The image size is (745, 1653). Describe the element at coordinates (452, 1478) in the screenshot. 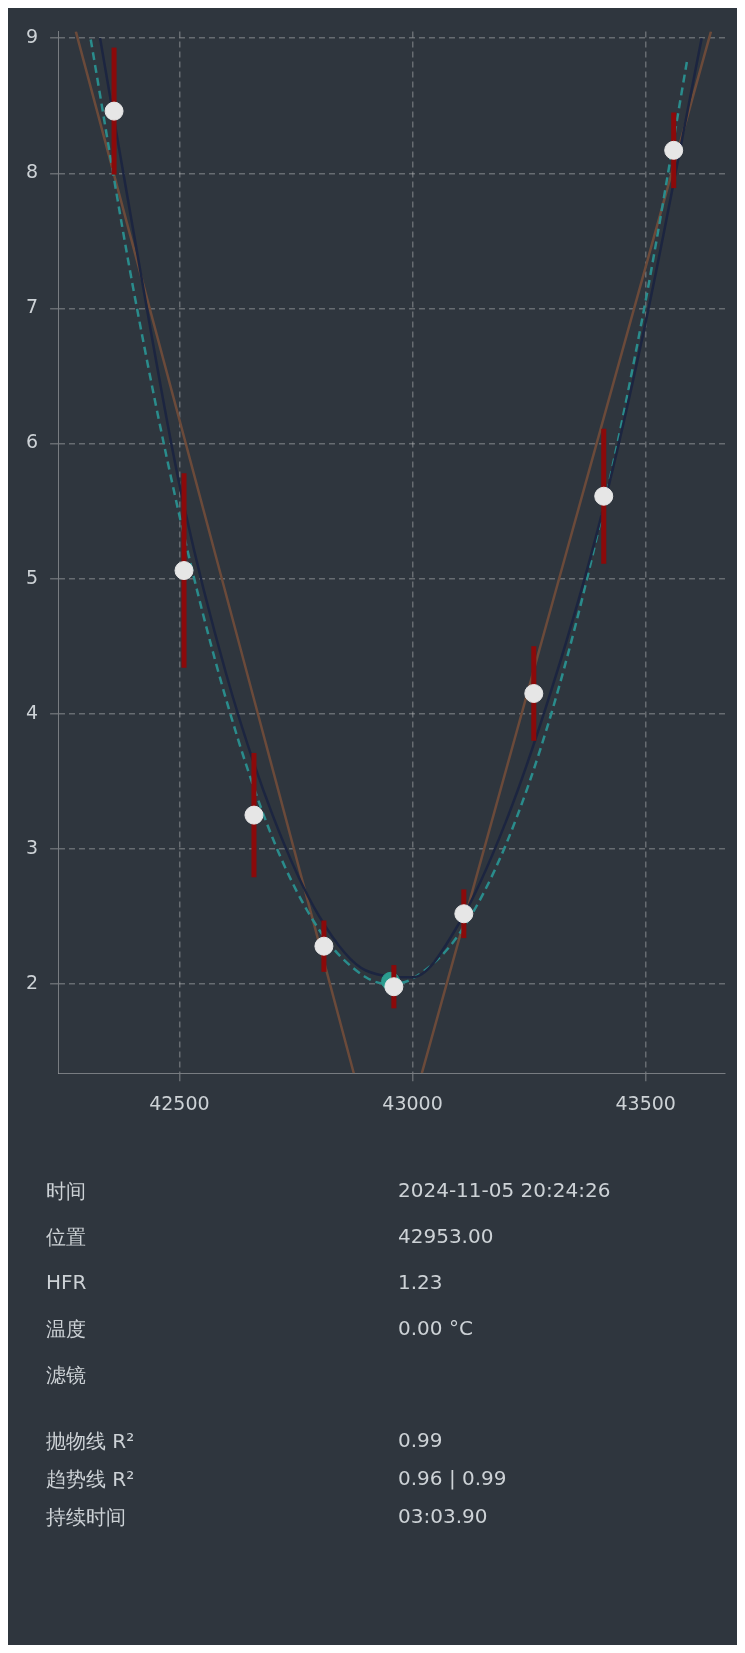

I see `text: 0.96 | 0.99` at that location.